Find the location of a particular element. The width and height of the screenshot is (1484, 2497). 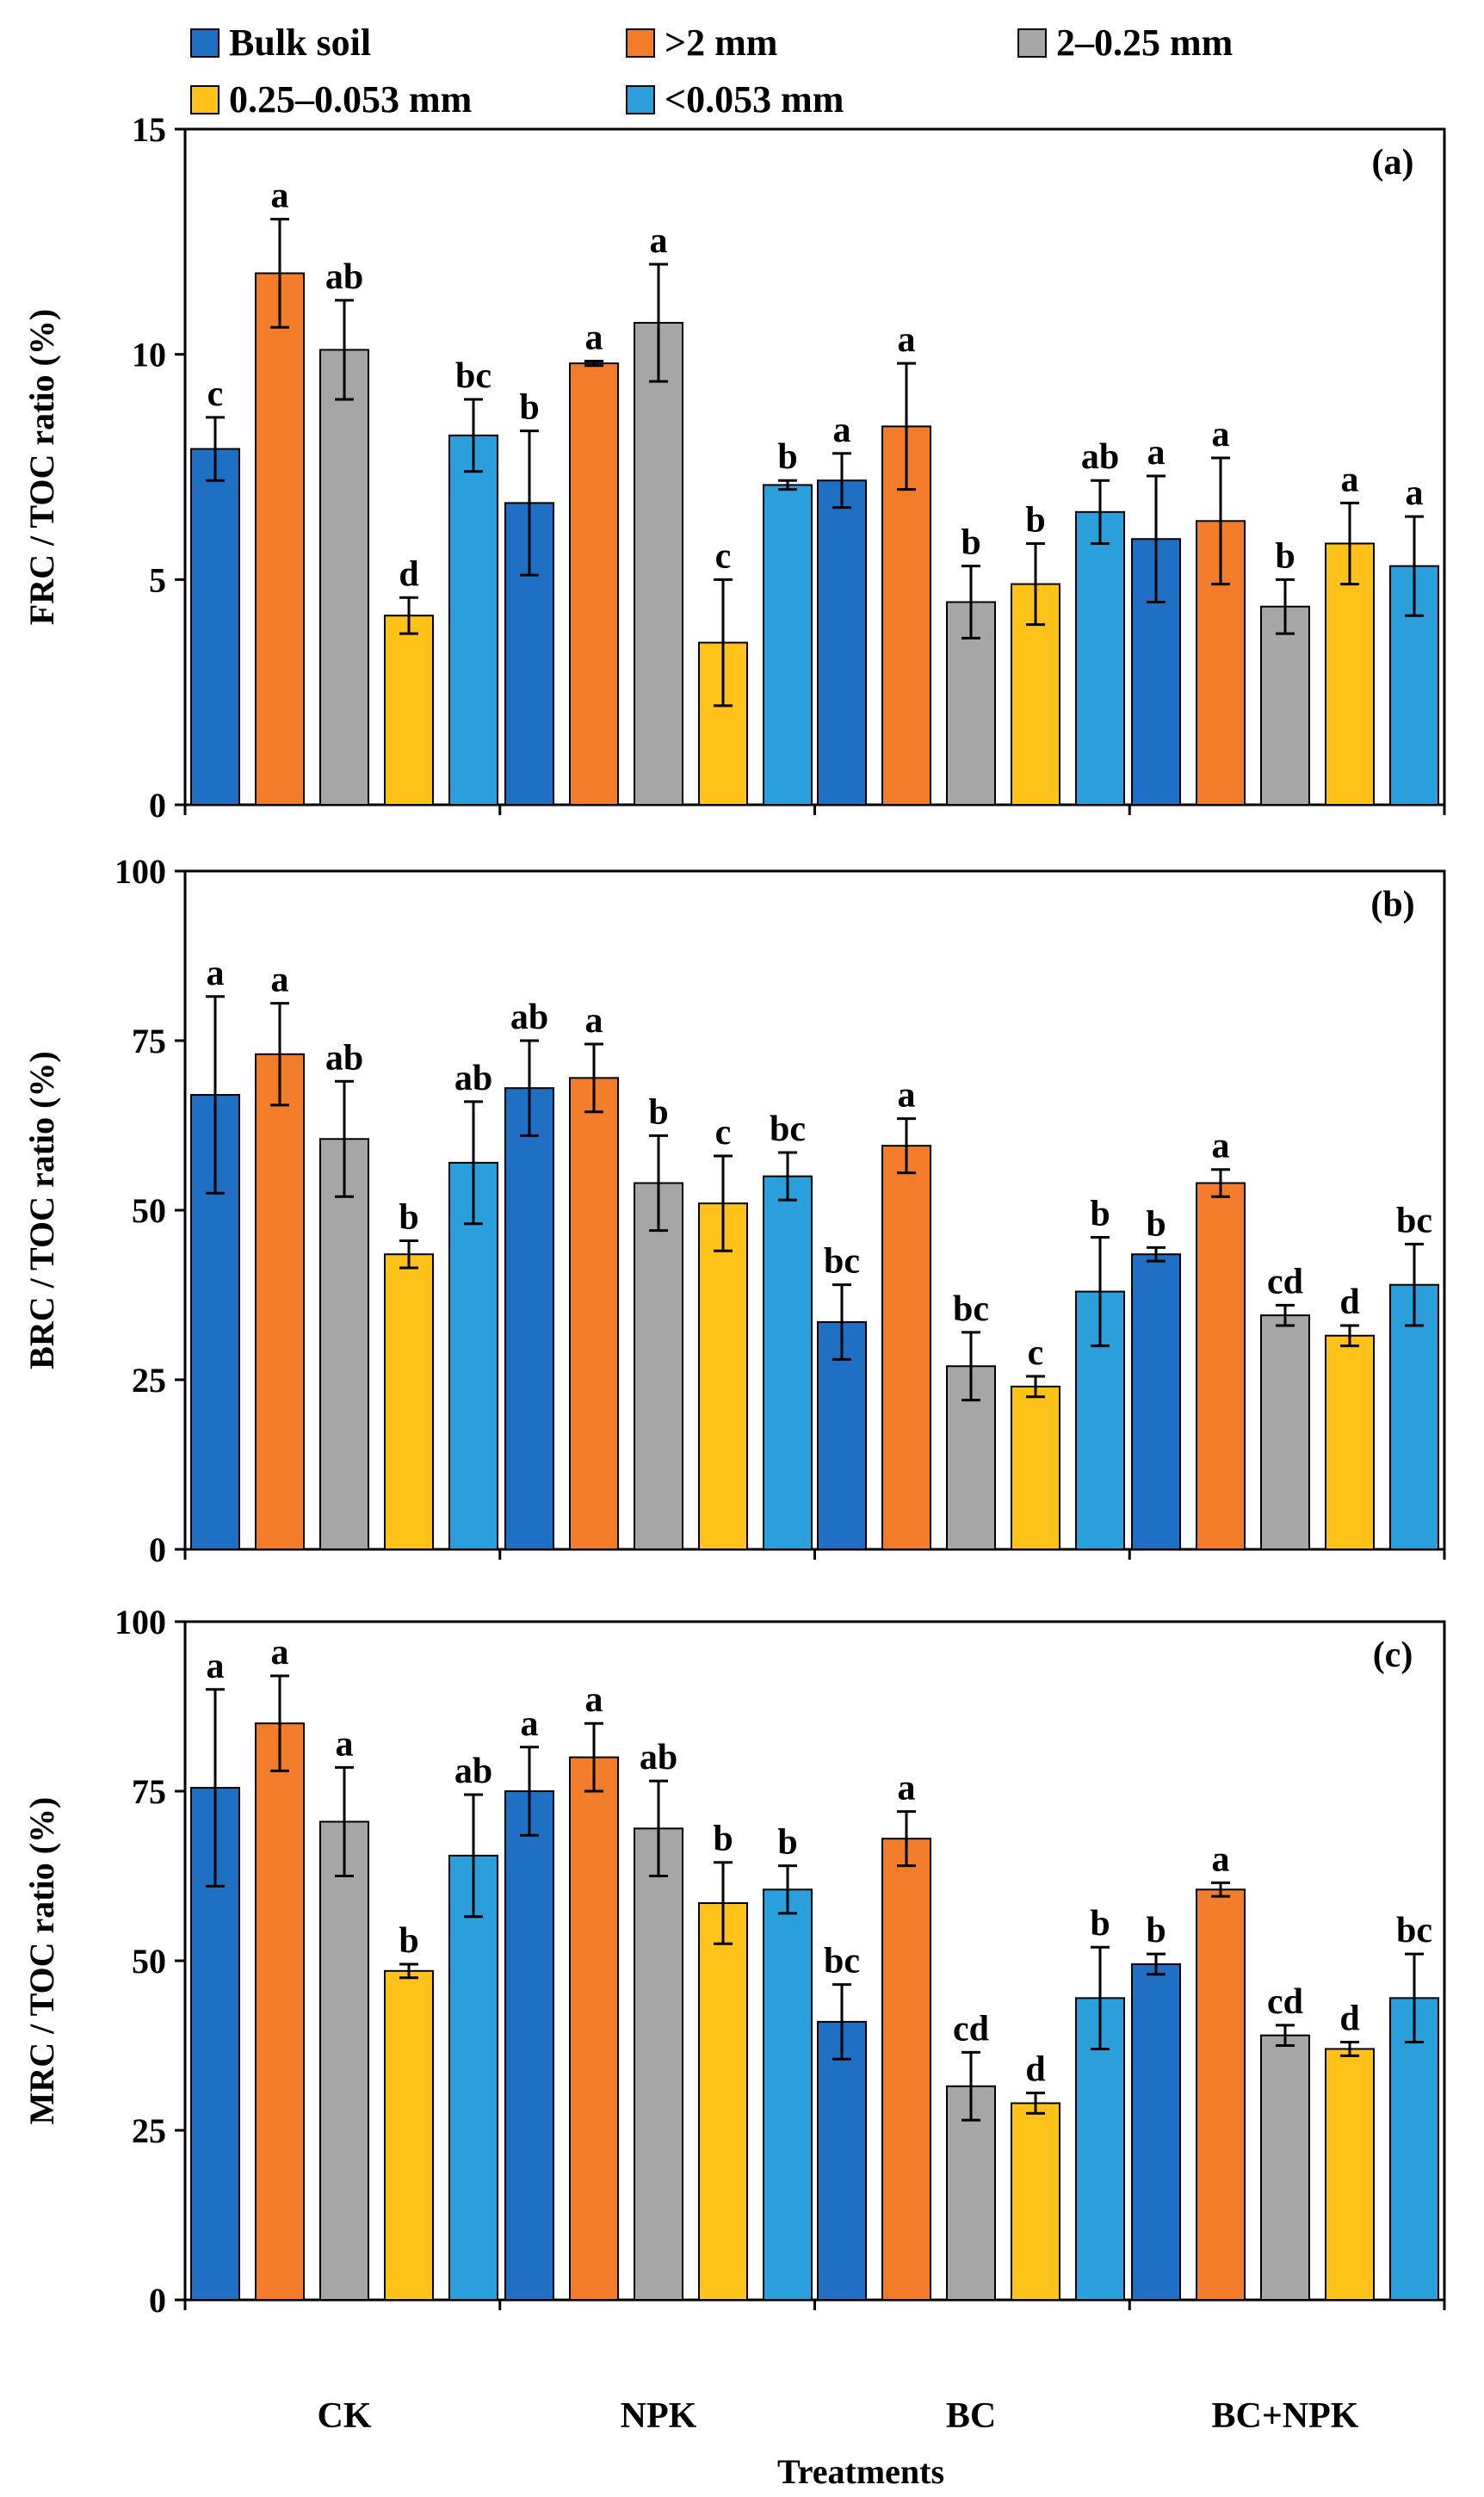

x-axis-title: Treatments is located at coordinates (860, 2471).